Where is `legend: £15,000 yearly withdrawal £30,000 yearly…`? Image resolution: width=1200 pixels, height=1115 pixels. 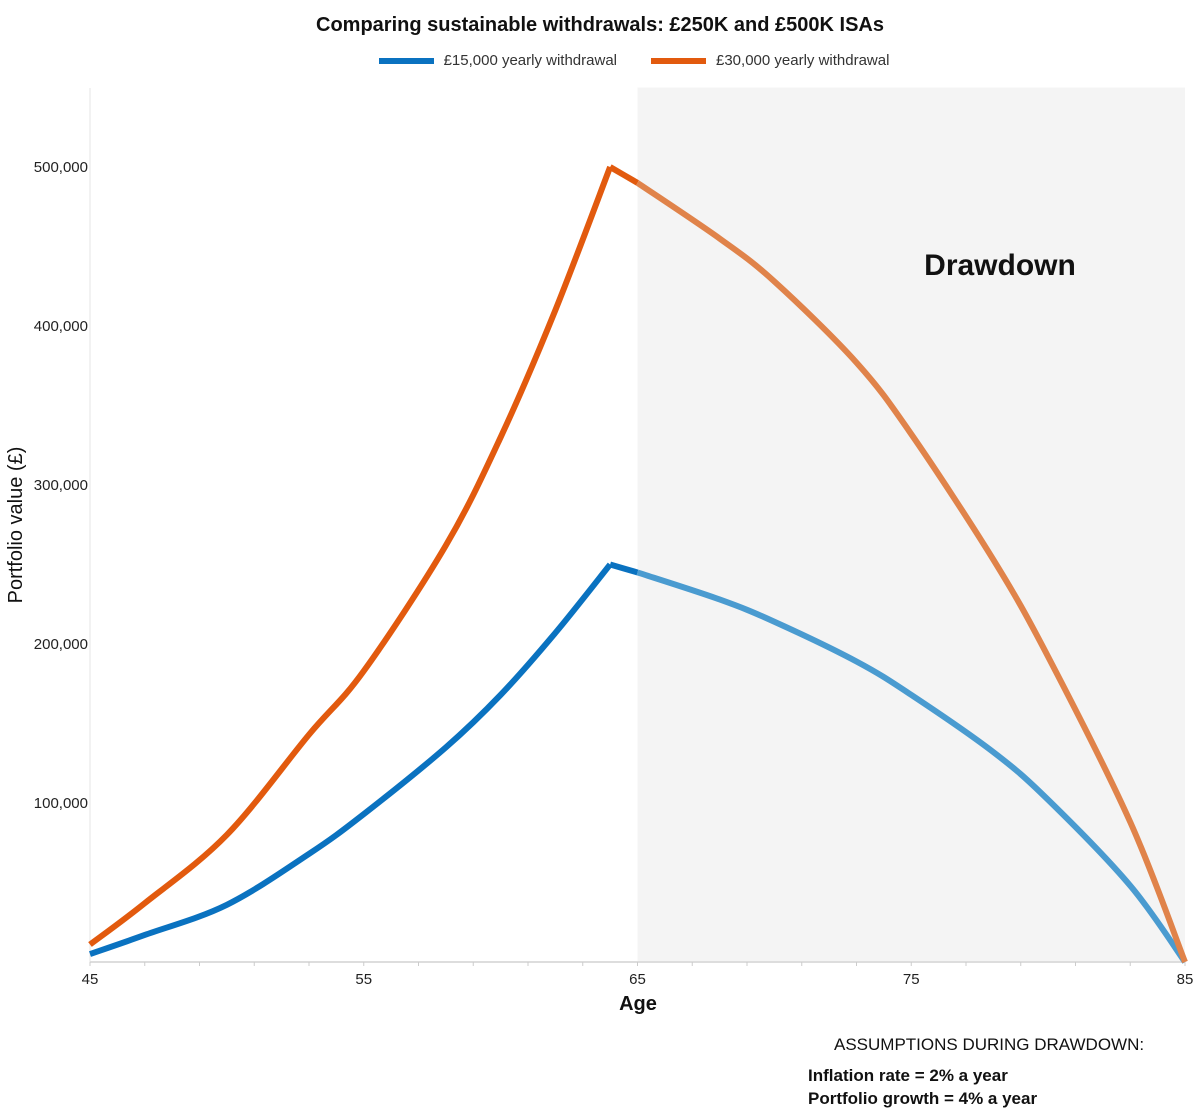 legend: £15,000 yearly withdrawal £30,000 yearly… is located at coordinates (600, 60).